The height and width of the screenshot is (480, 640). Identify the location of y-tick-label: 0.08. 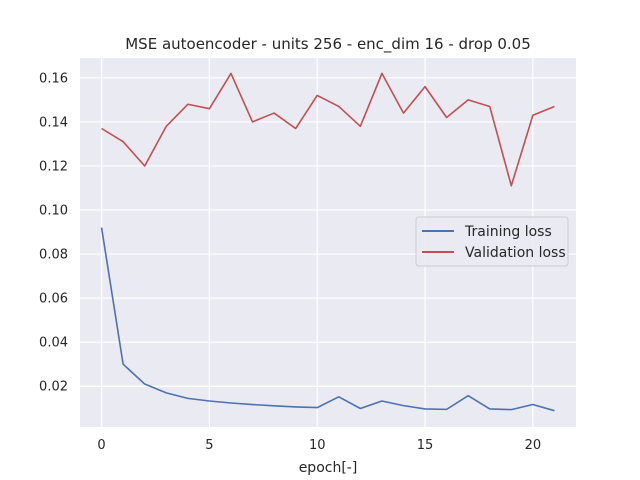
(53, 255).